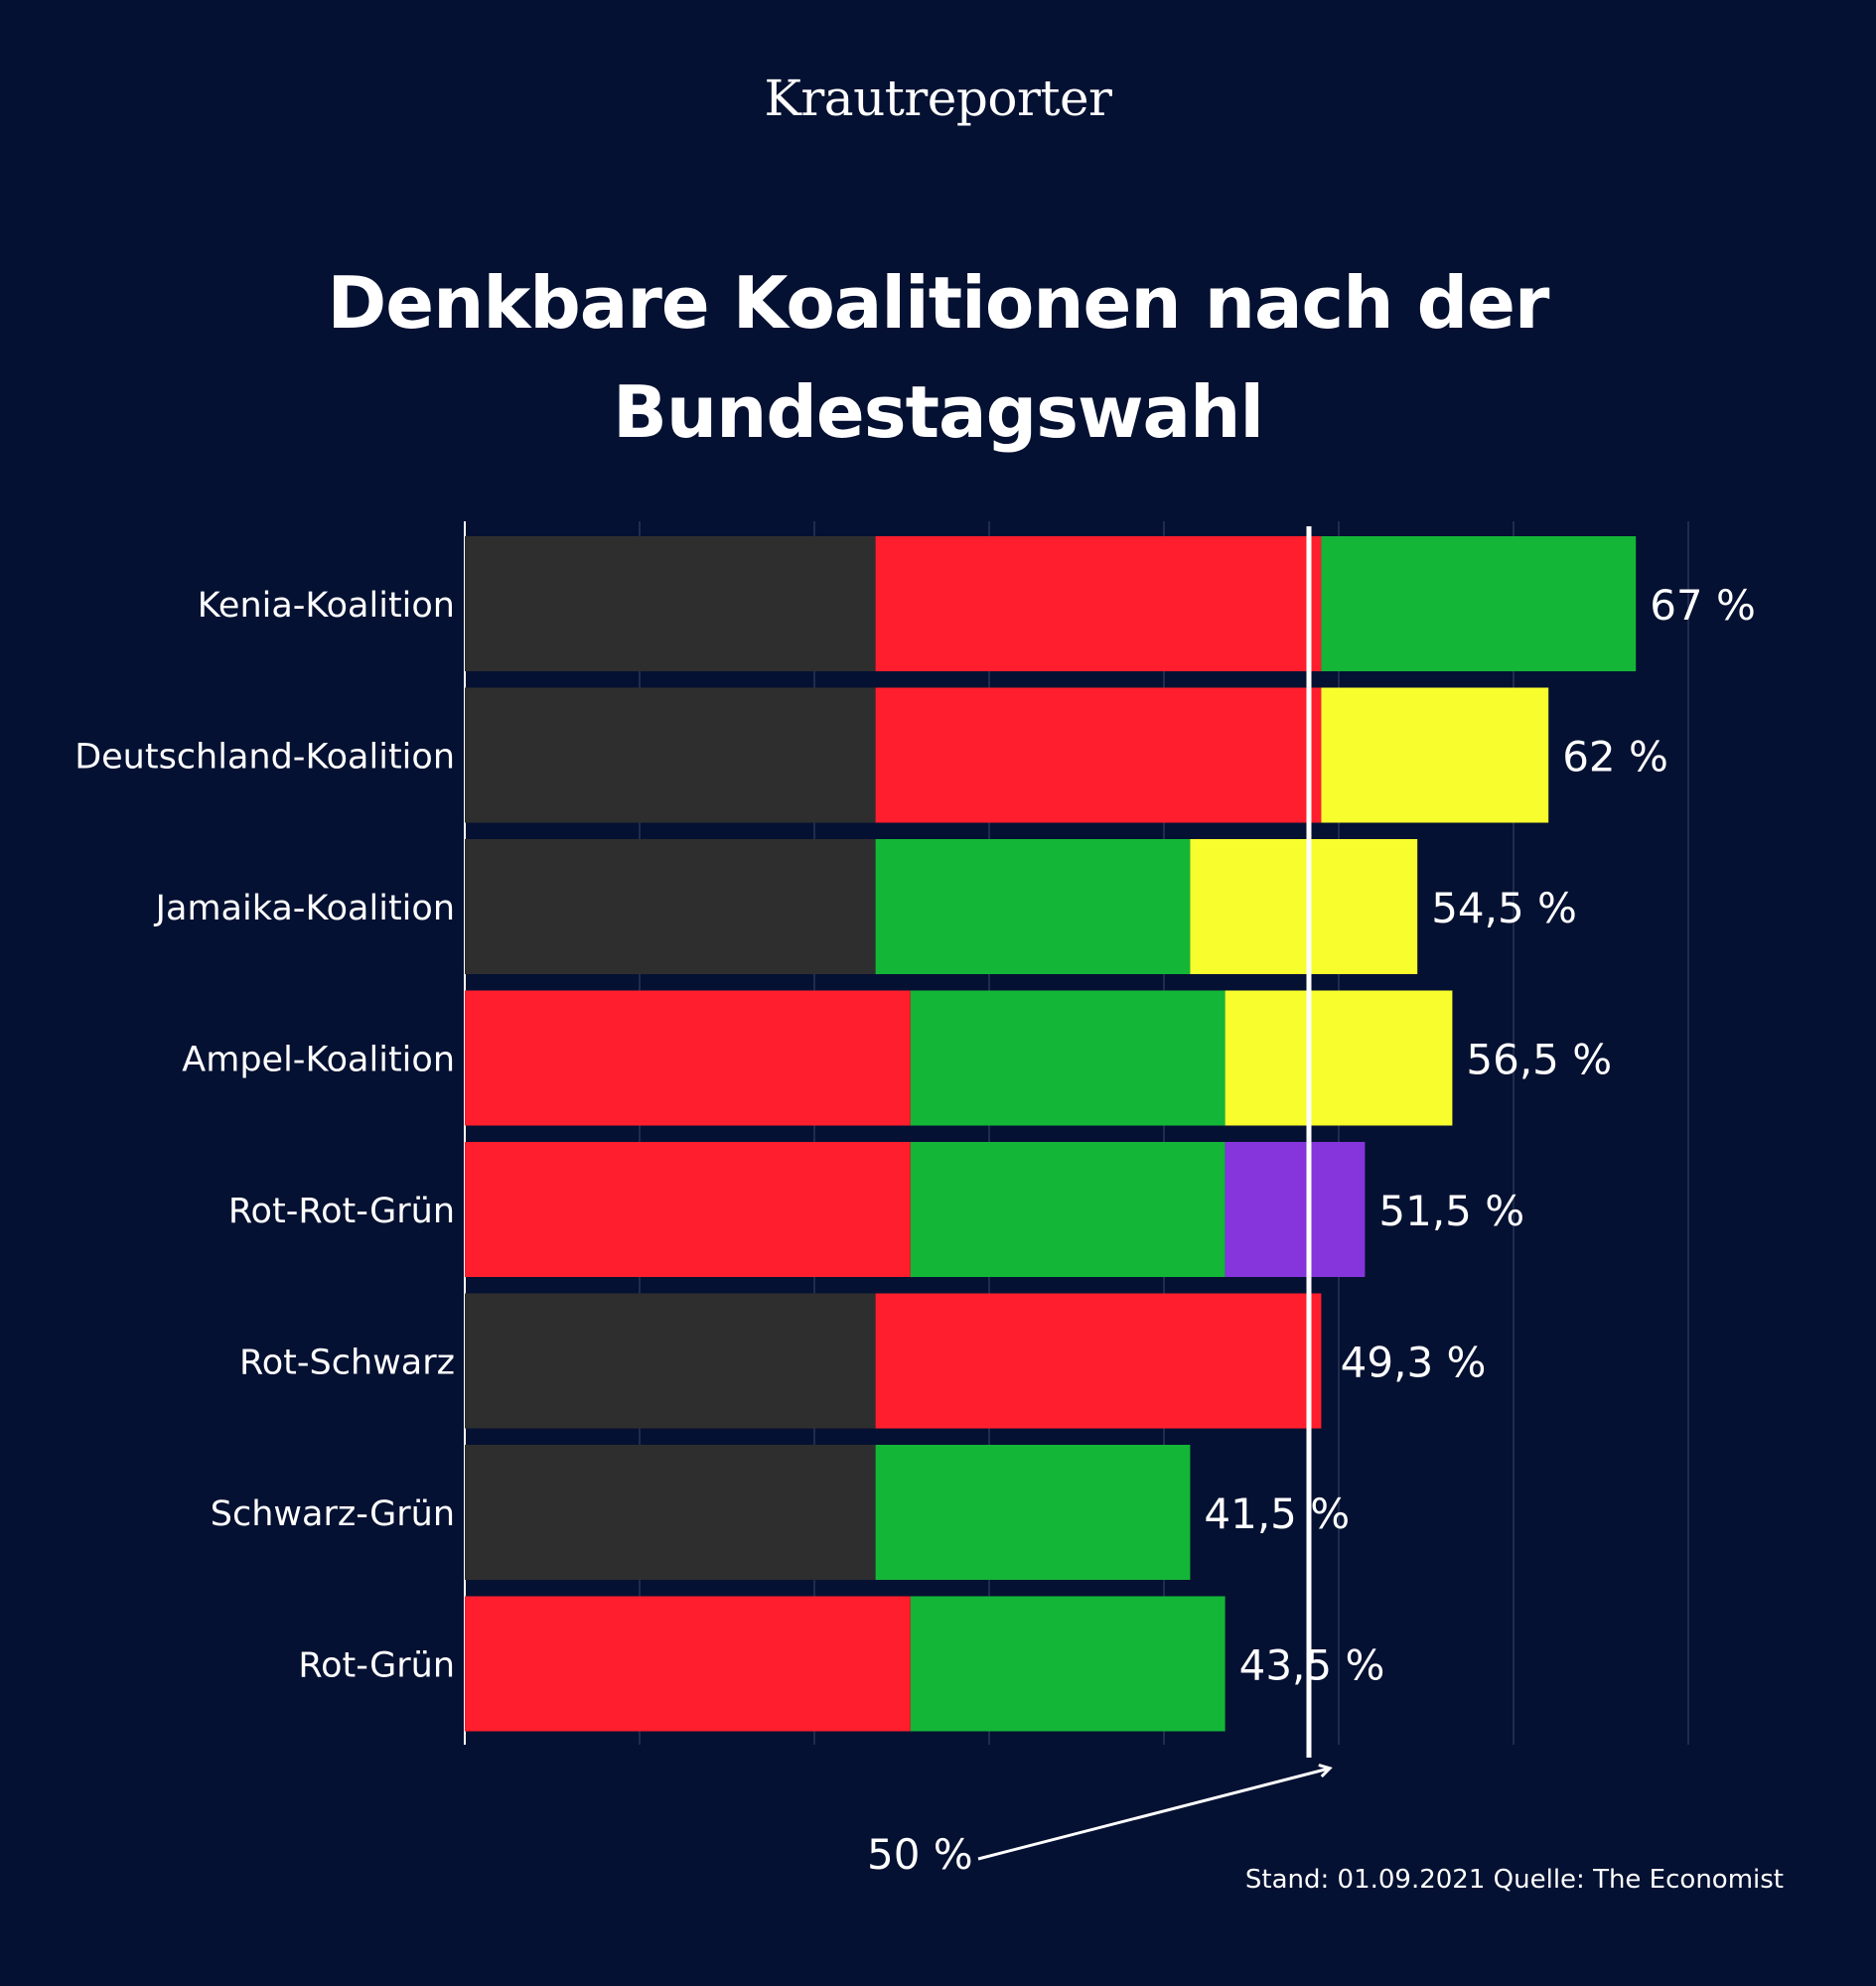 The height and width of the screenshot is (1986, 1876). I want to click on value-label: 56,5 %, so click(1539, 1060).